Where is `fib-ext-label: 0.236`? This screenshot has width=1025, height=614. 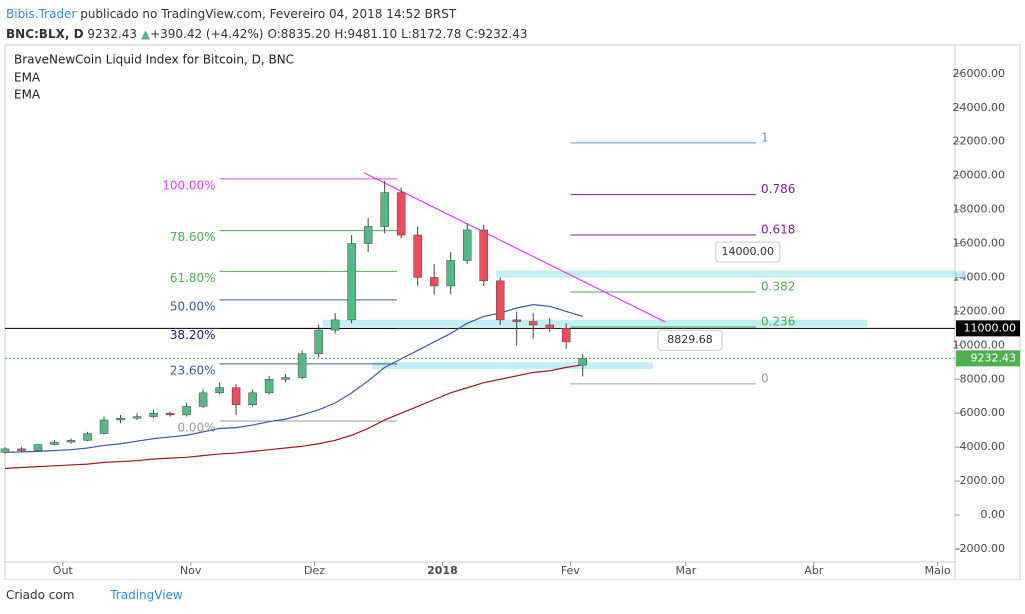 fib-ext-label: 0.236 is located at coordinates (778, 322).